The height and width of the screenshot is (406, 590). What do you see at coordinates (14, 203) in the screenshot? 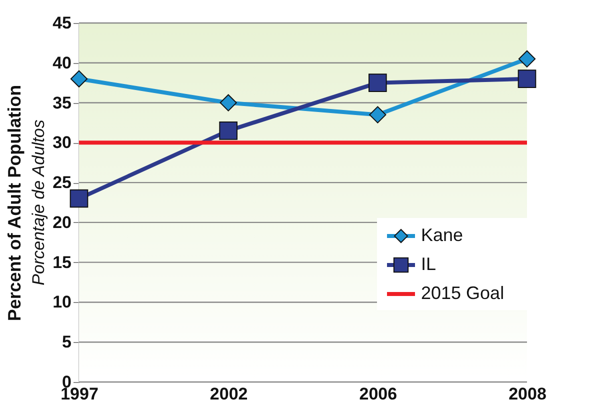
I see `y-axis-title: Percent of Adult Population` at bounding box center [14, 203].